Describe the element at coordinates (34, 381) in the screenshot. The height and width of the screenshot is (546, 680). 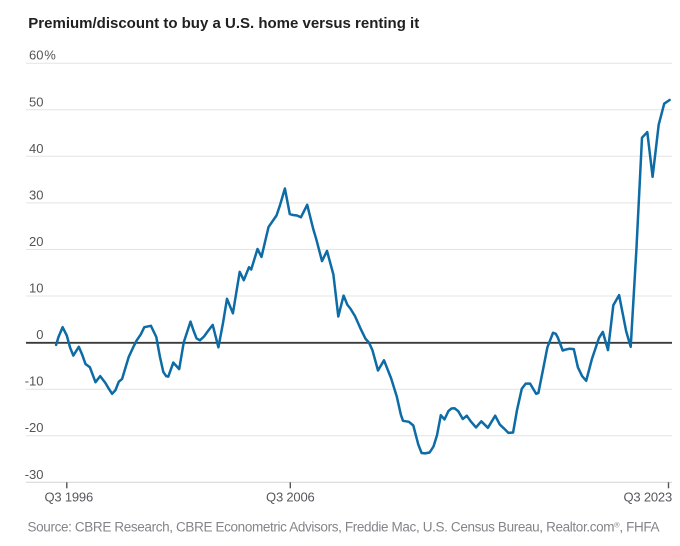
I see `svg-text: -10` at that location.